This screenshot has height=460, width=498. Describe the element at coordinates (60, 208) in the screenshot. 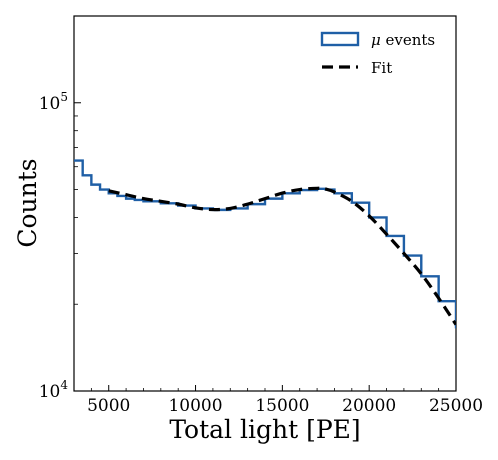

I see `y-axis: 10⁴ 10⁵` at that location.